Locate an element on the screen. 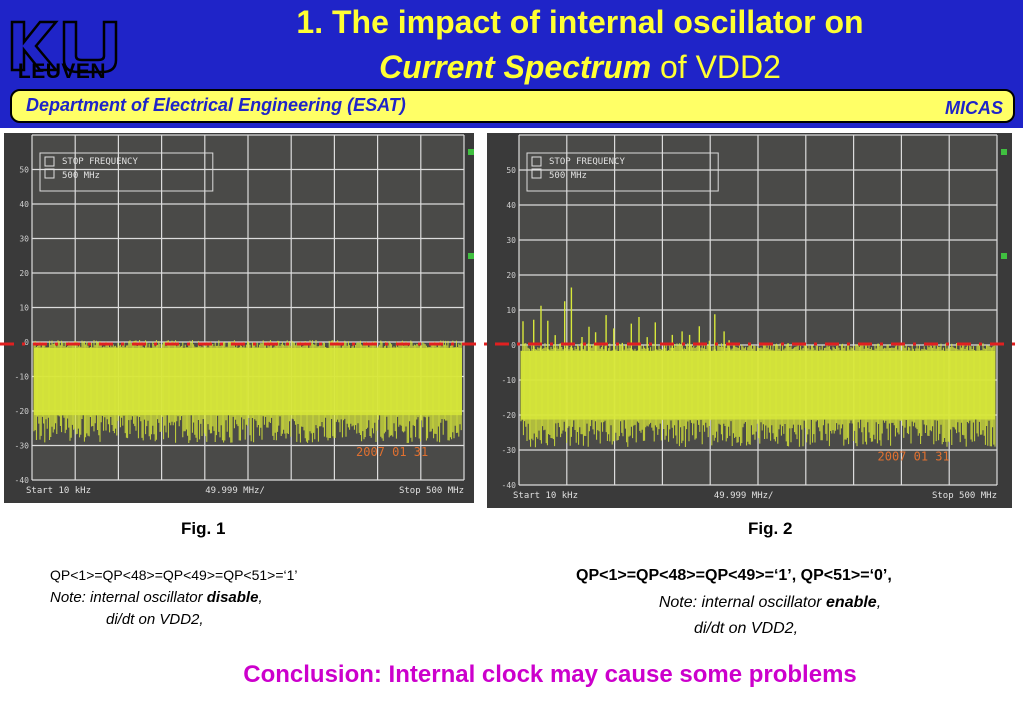  fig1-note-prefix: Note: internal oscillator is located at coordinates (128, 597).